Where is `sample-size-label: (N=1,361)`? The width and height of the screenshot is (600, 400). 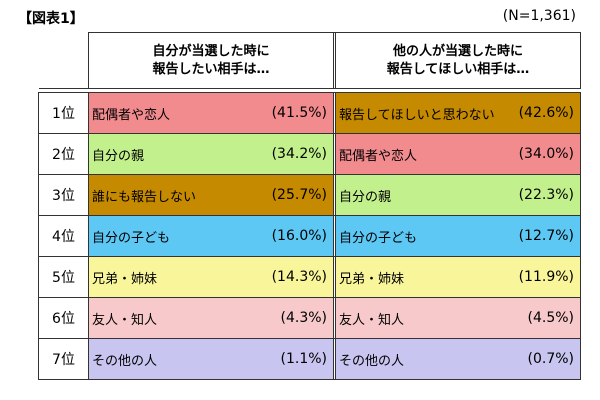
sample-size-label: (N=1,361) is located at coordinates (539, 16).